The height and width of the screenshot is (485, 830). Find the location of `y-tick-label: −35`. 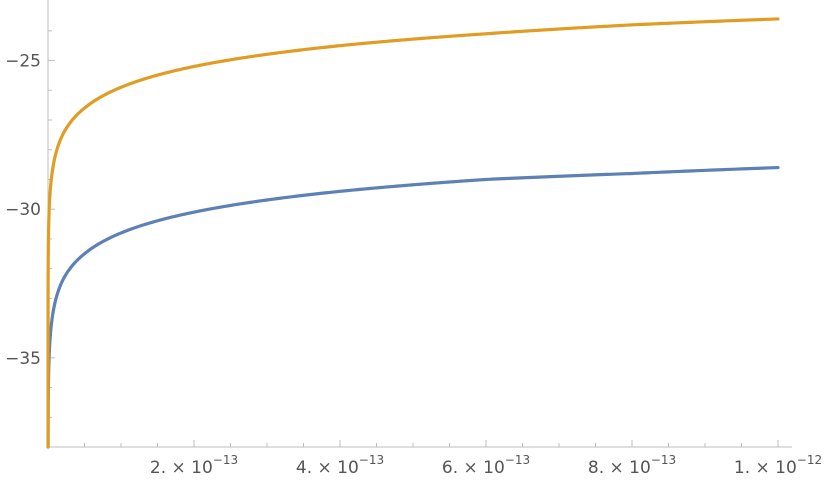

y-tick-label: −35 is located at coordinates (23, 359).